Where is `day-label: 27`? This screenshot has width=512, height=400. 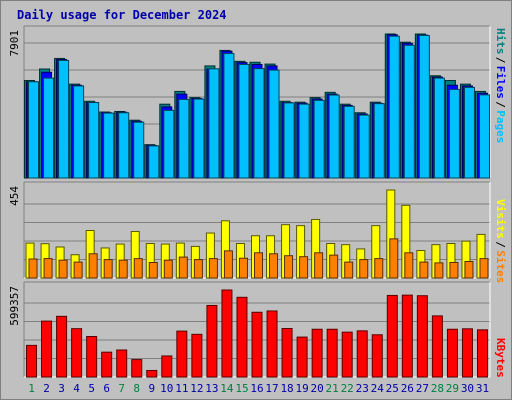 day-label: 27 is located at coordinates (422, 388).